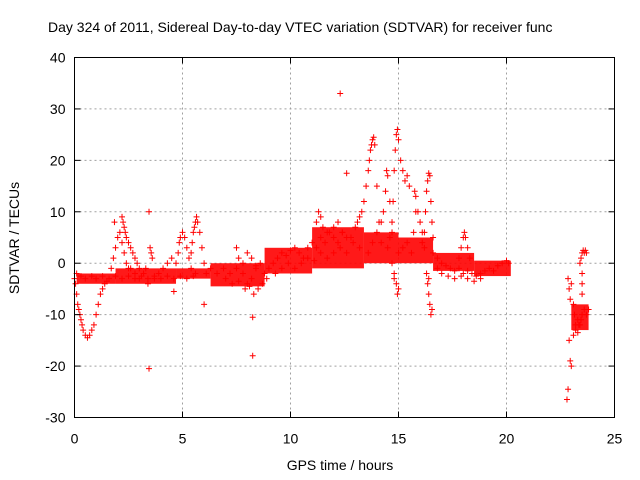 The image size is (640, 480). What do you see at coordinates (62, 263) in the screenshot?
I see `y-tick-label: 0` at bounding box center [62, 263].